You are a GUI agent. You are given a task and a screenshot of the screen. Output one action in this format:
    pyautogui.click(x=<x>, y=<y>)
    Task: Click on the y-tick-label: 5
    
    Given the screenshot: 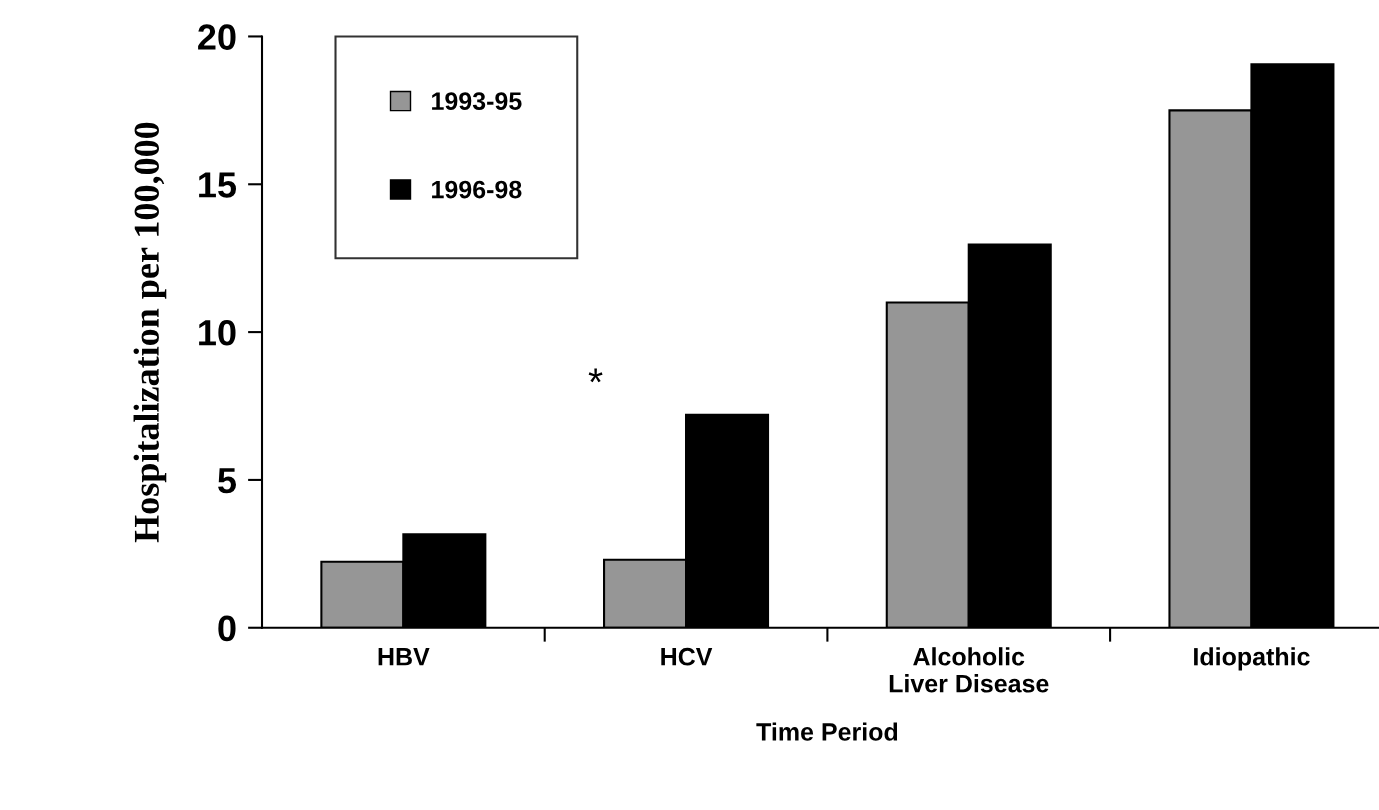 What is the action you would take?
    pyautogui.click(x=227, y=481)
    